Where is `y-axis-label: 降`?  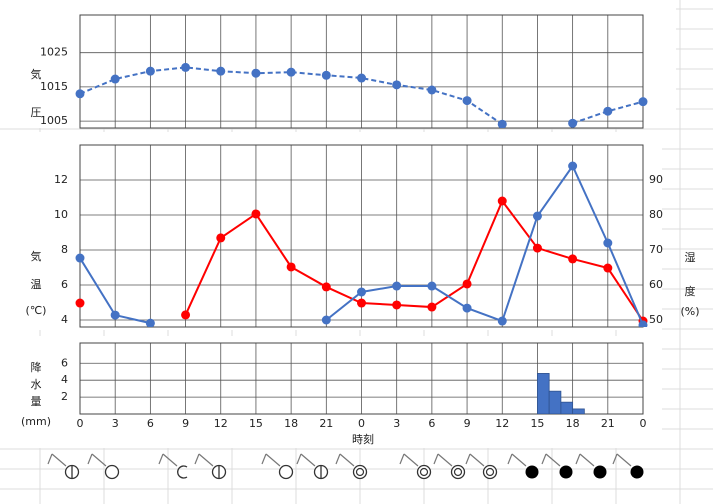 y-axis-label: 降 is located at coordinates (36, 367).